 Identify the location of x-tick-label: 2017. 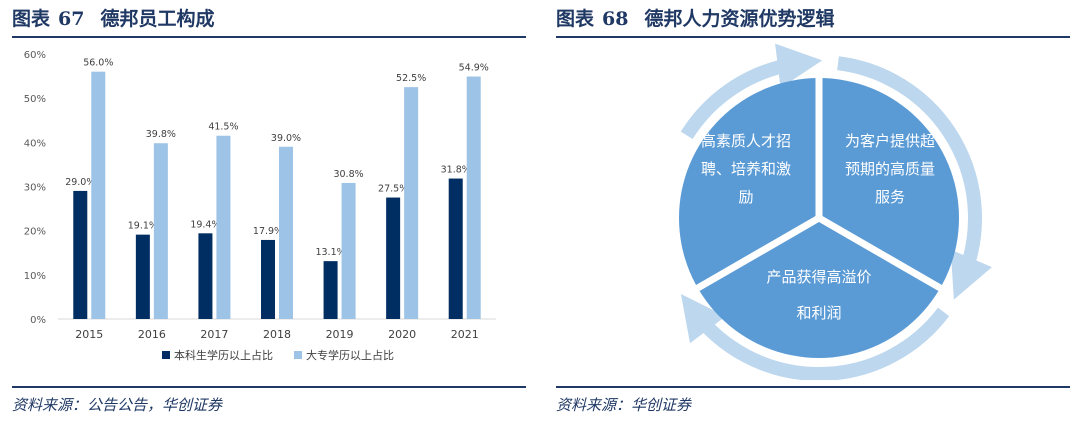
(214, 334).